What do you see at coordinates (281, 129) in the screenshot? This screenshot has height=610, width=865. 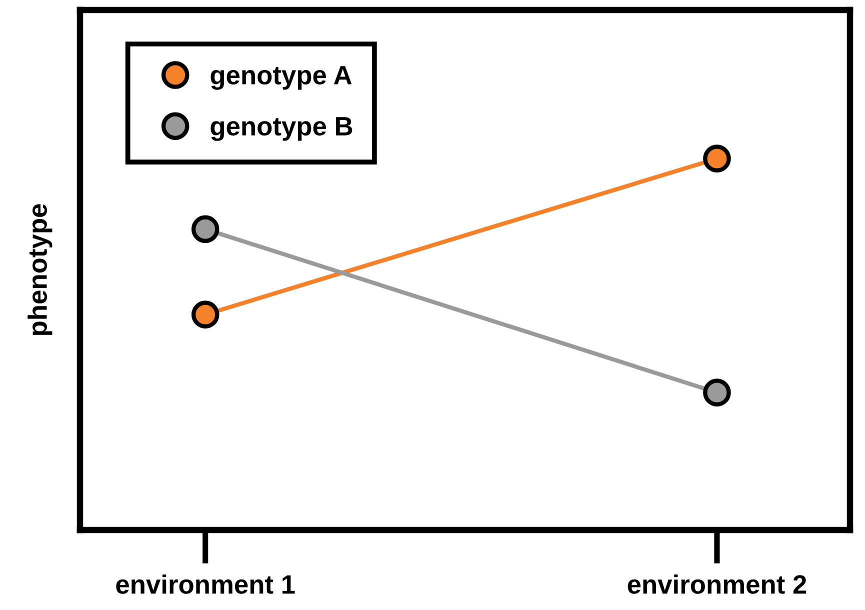 I see `legend-label: genotype B` at bounding box center [281, 129].